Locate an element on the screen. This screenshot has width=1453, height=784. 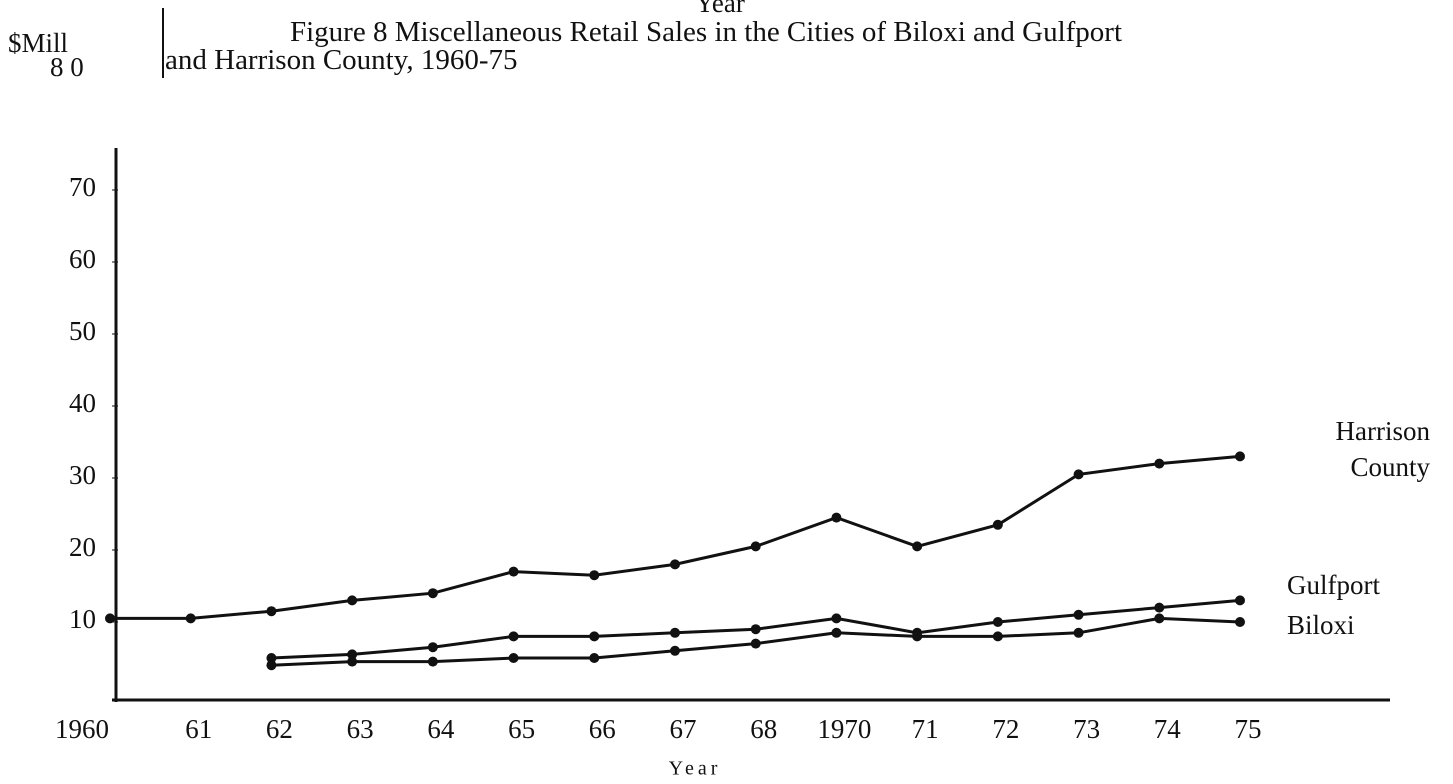
x-tick-label: 61 is located at coordinates (198, 729).